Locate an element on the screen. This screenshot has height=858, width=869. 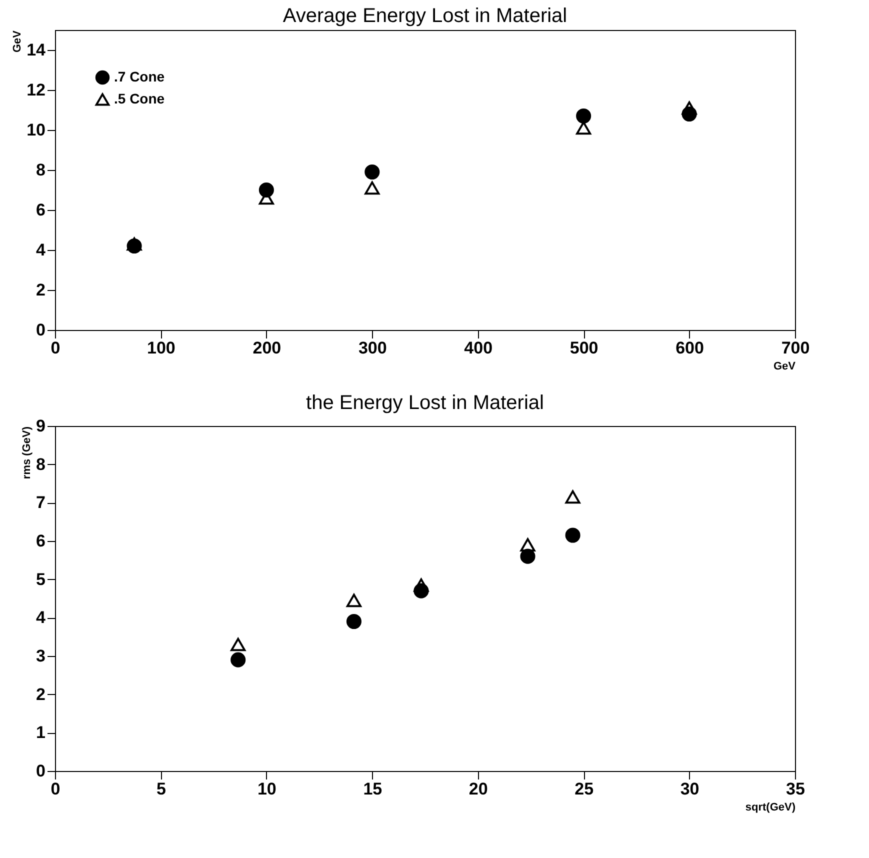
x-axis-title: GeV is located at coordinates (784, 366).